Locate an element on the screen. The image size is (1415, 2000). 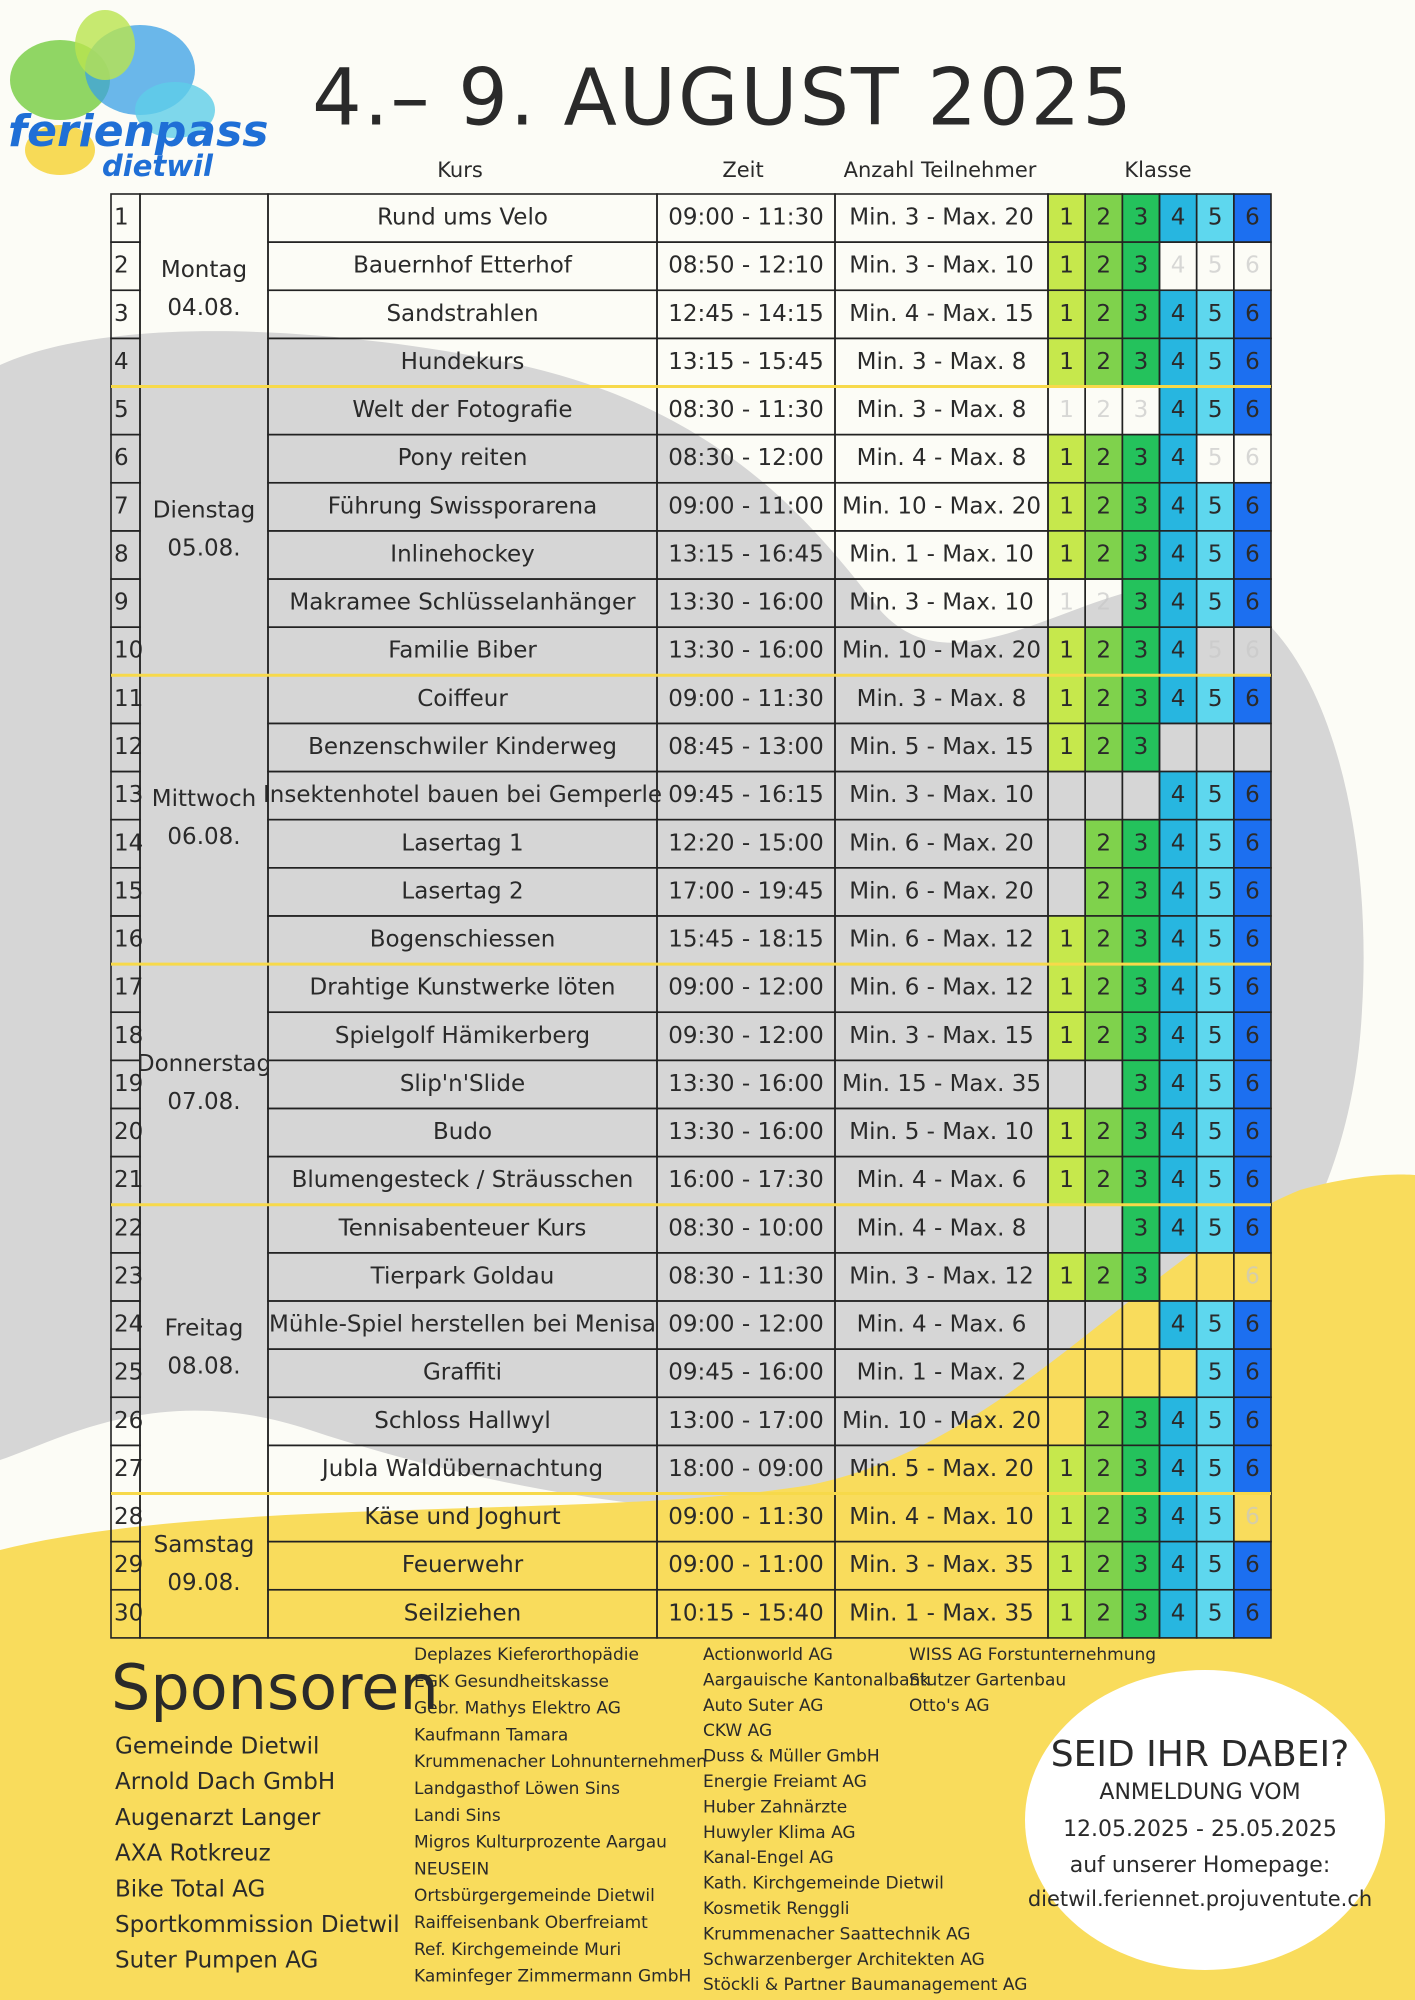
day-date: 08.08. is located at coordinates (203, 1367).